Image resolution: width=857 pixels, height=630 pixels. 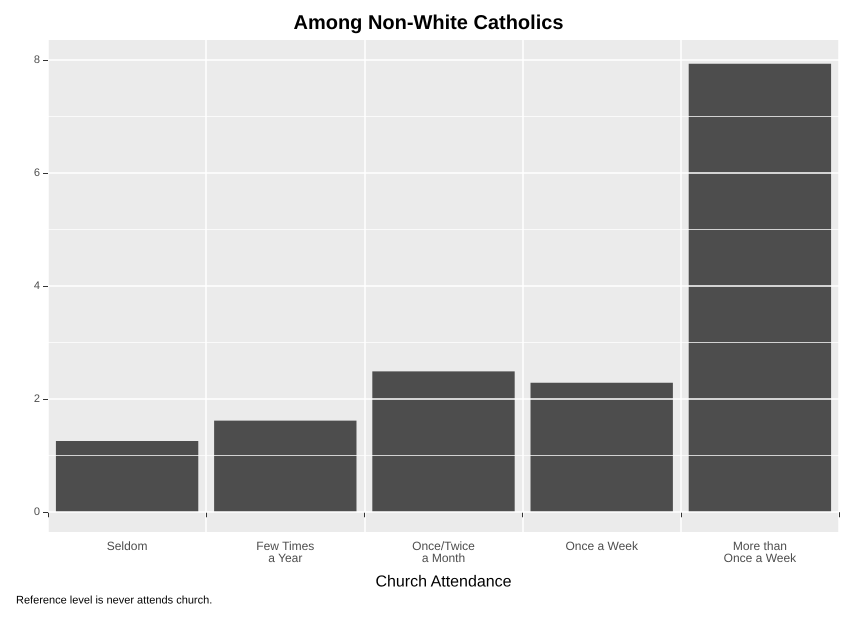 What do you see at coordinates (285, 552) in the screenshot?
I see `x-tick-label: Few Times a Year` at bounding box center [285, 552].